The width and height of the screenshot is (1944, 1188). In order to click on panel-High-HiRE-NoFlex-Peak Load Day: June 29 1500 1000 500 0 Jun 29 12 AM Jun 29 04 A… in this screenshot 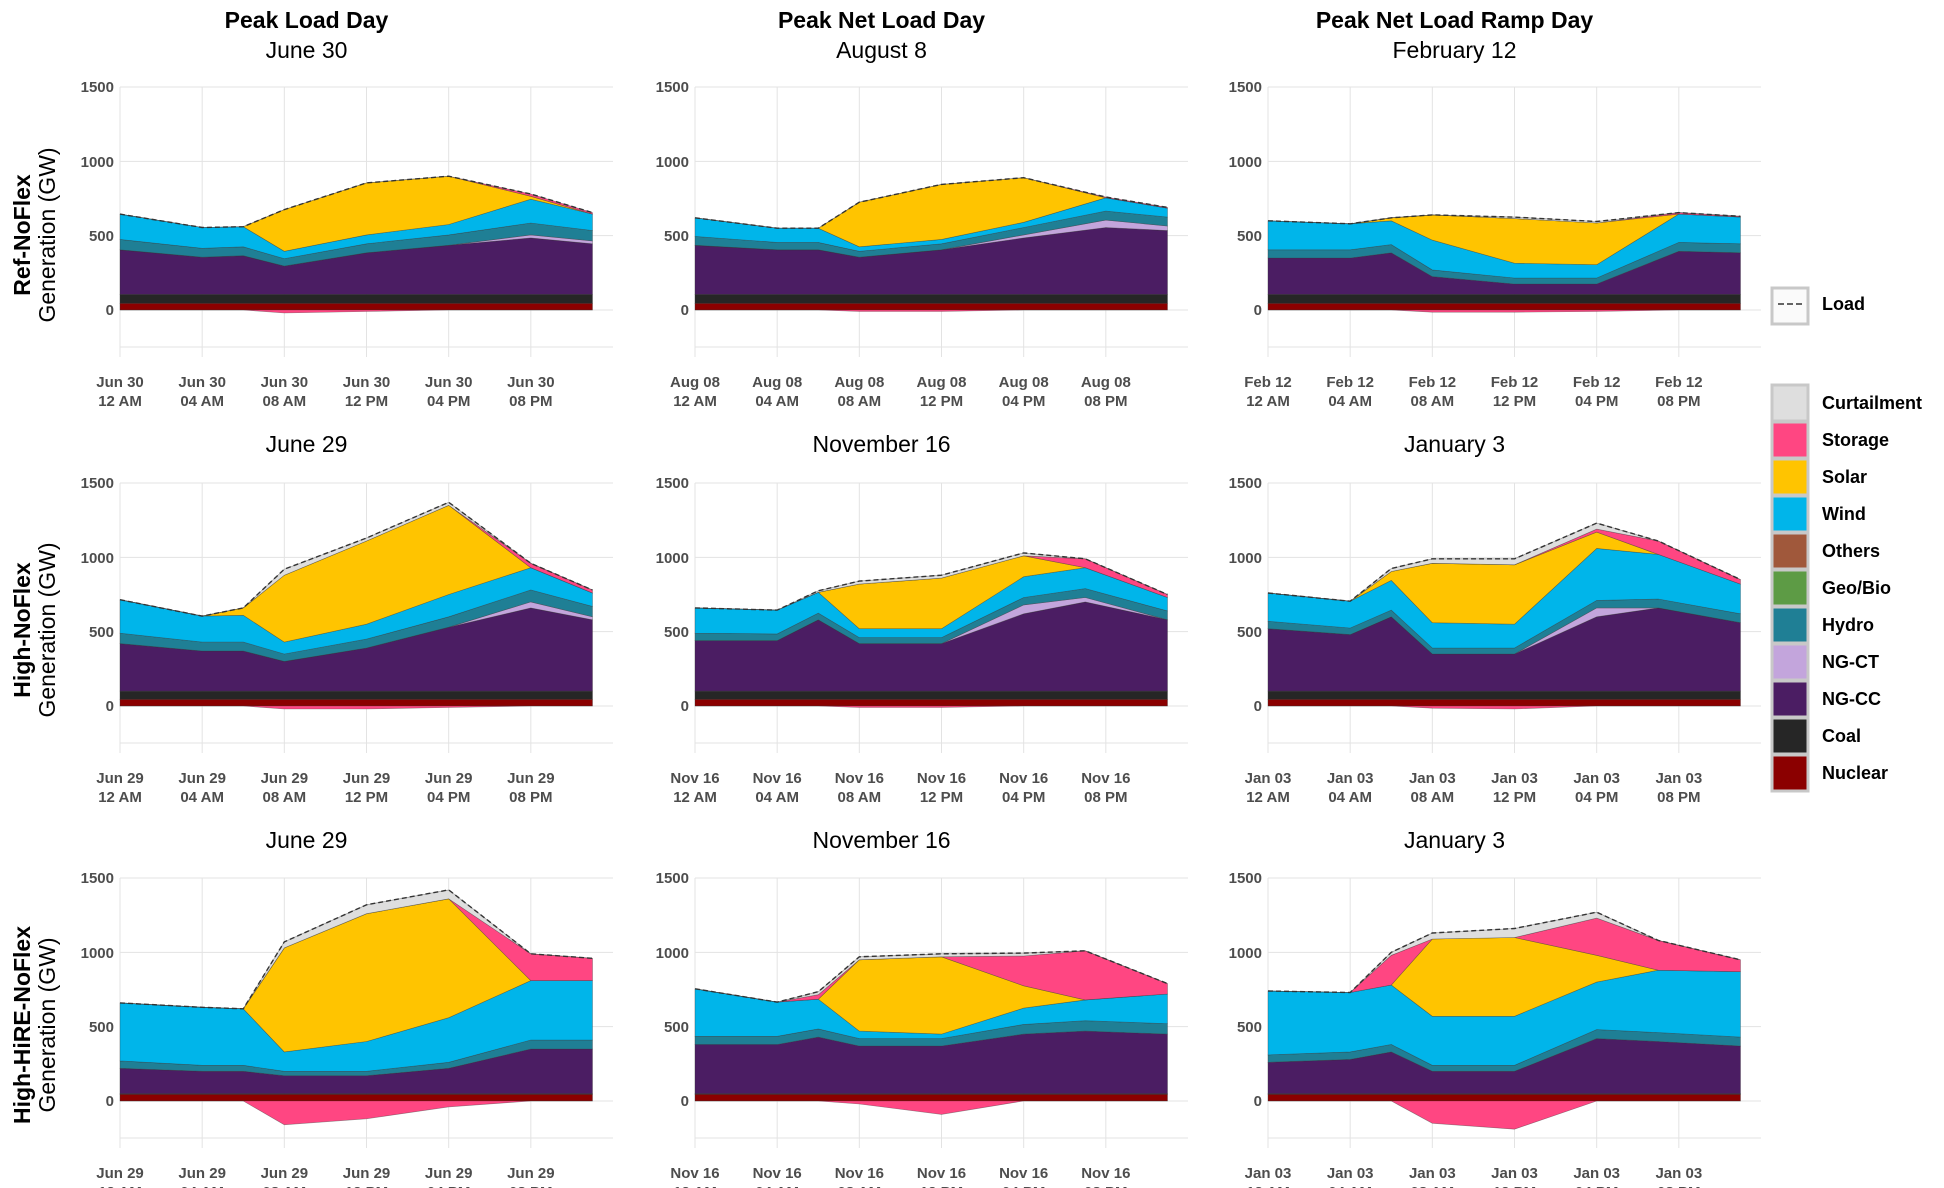, I will do `click(347, 1007)`.